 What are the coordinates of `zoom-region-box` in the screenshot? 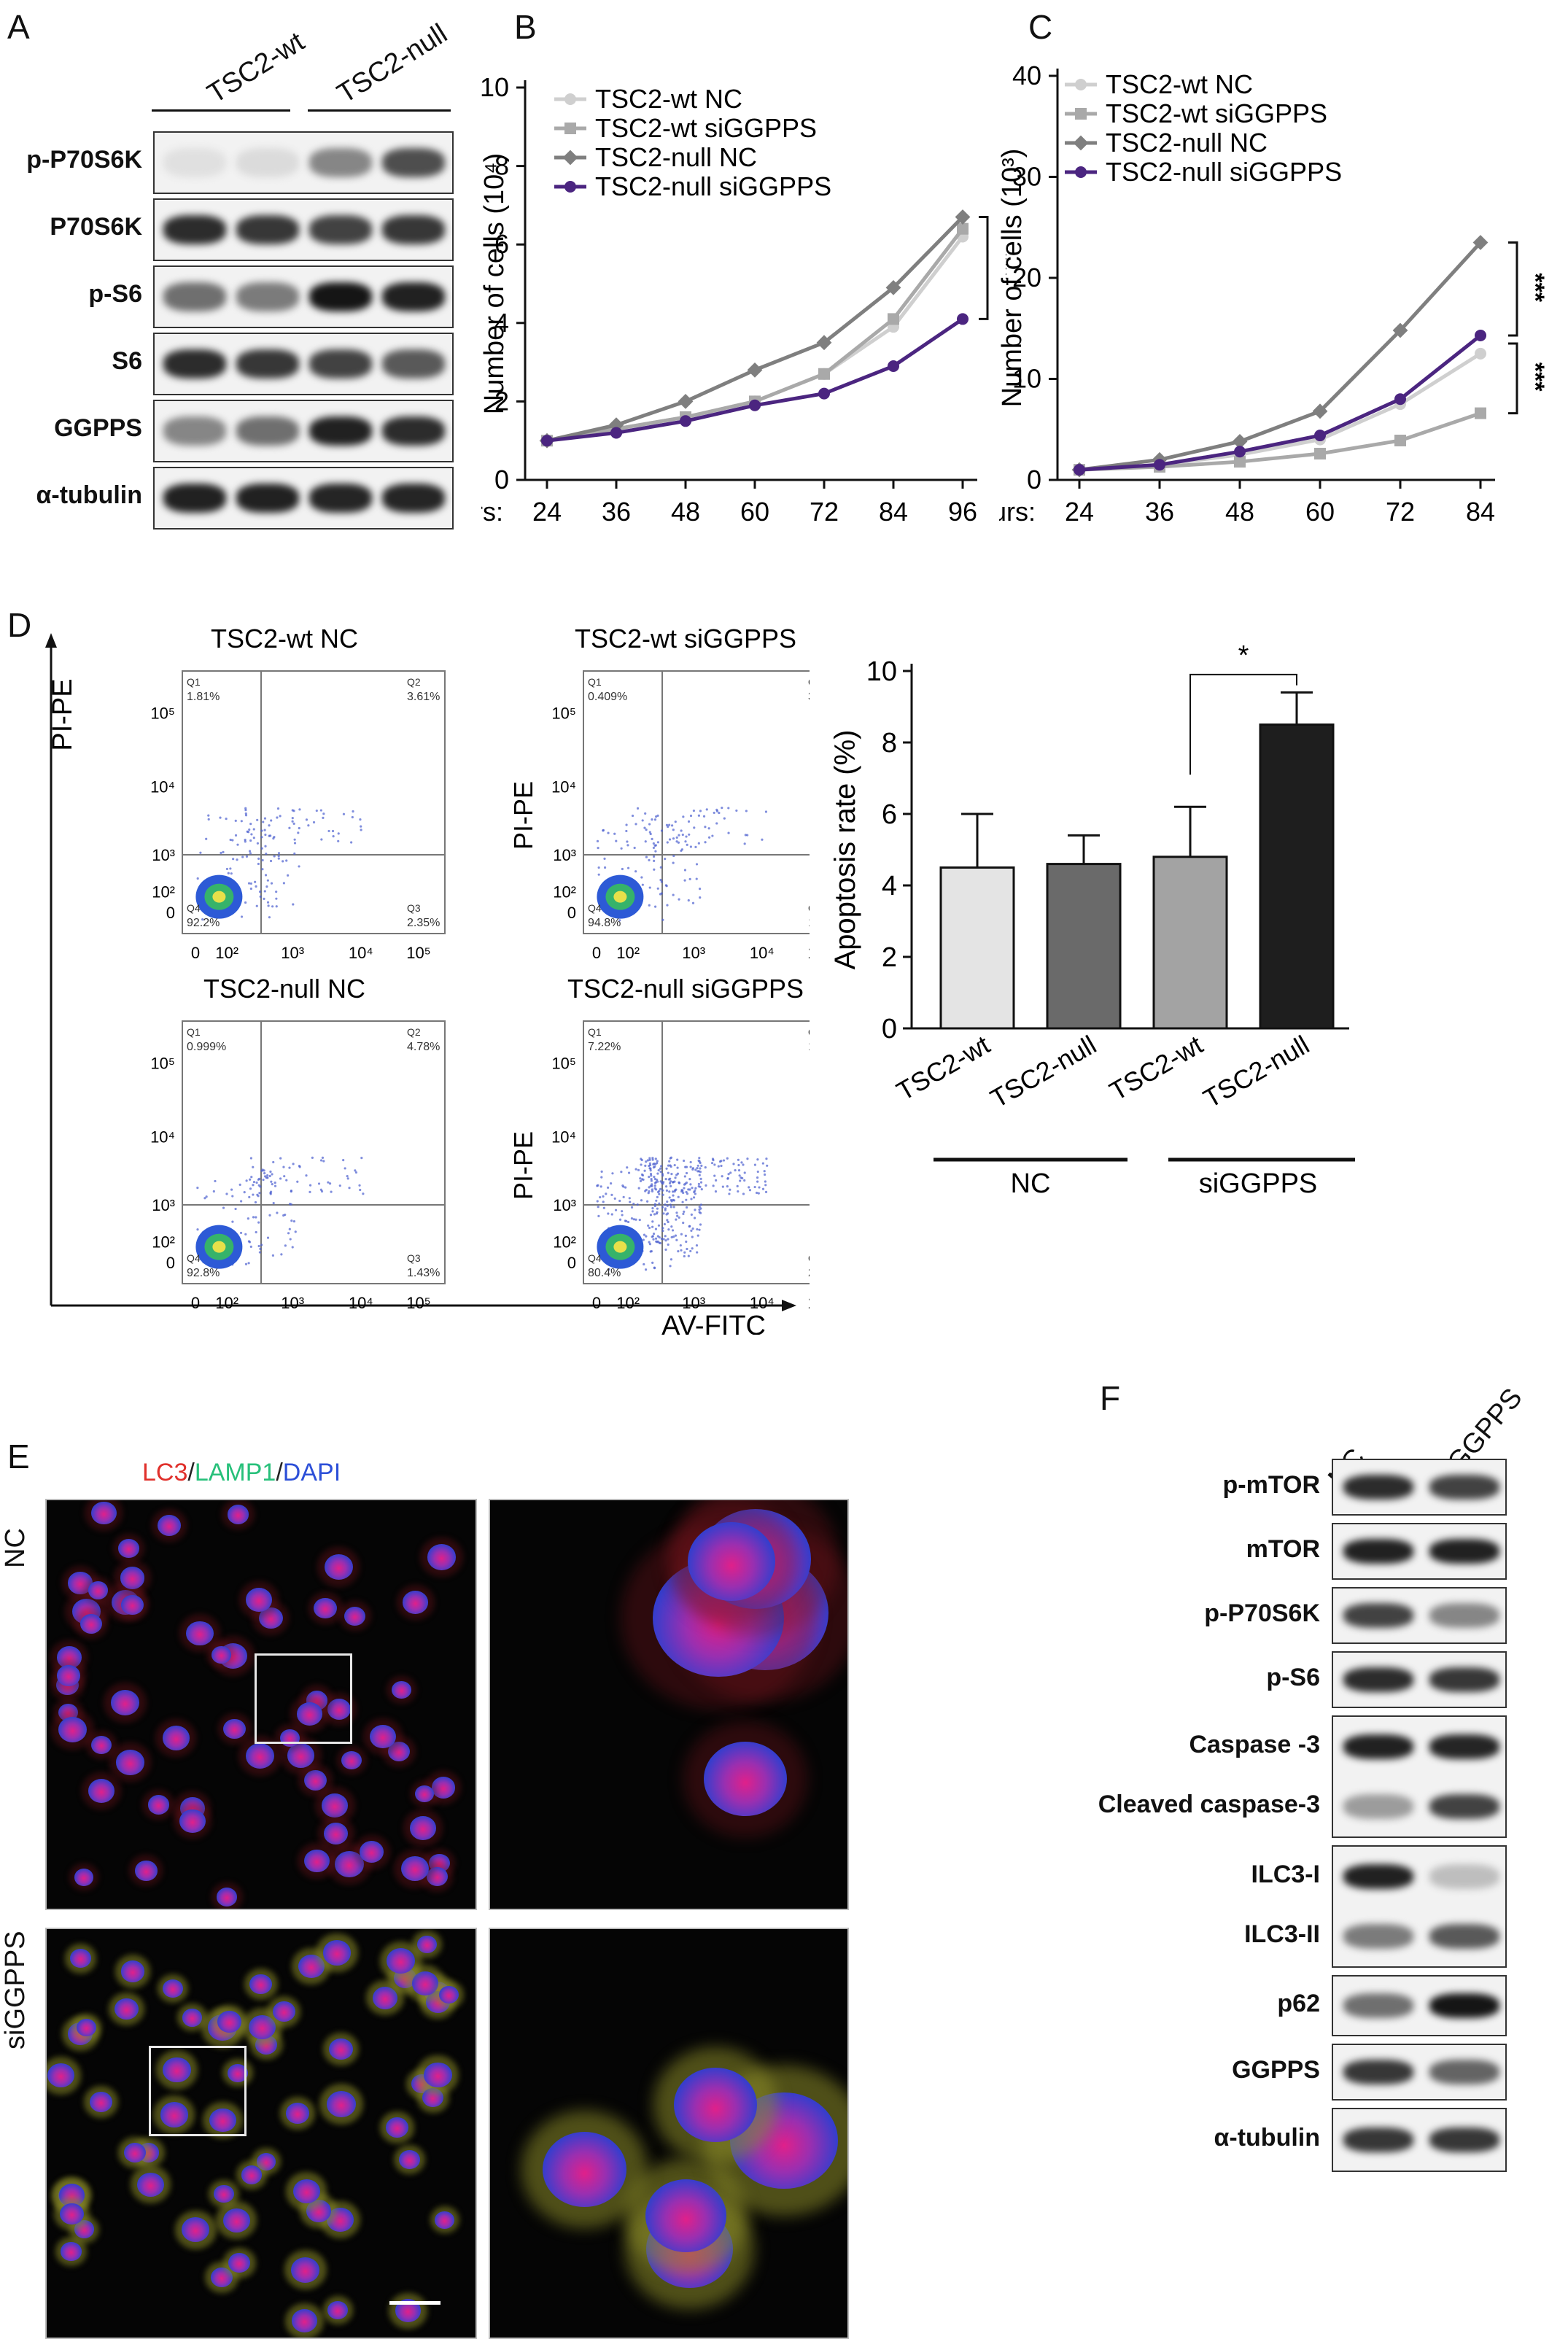 It's located at (303, 1698).